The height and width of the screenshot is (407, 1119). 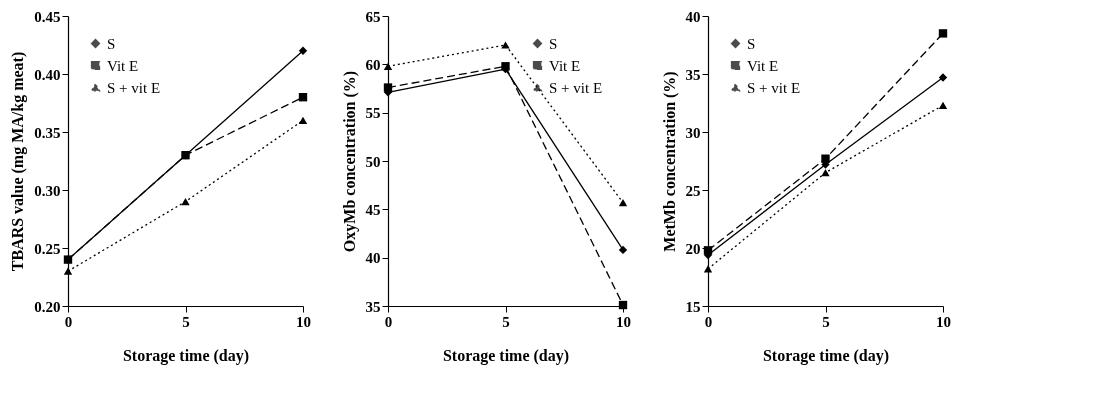 I want to click on y-axis-title: OxyMb concentration (%), so click(x=349, y=161).